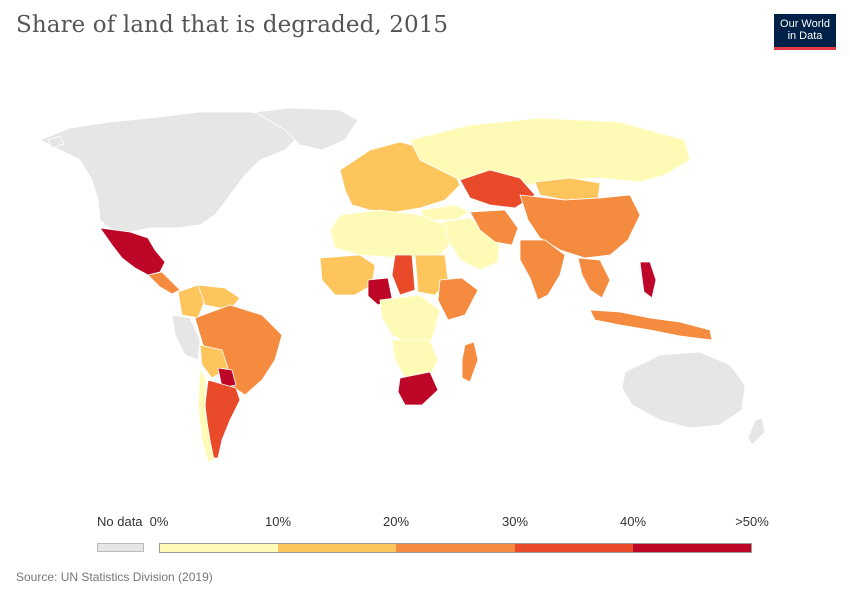 The width and height of the screenshot is (850, 600). I want to click on region-central-africa: Central Africa, so click(410, 320).